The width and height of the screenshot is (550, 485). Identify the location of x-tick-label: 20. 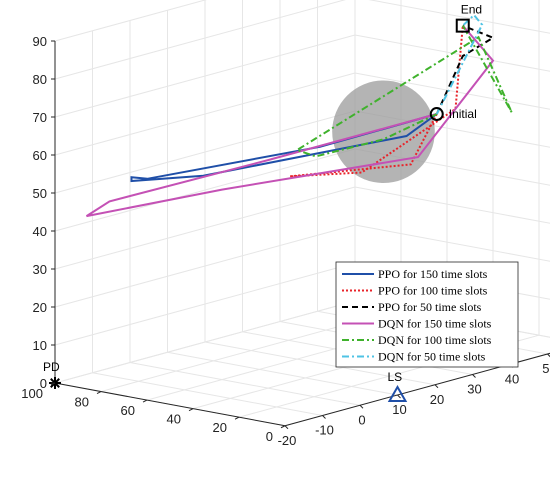
(437, 399).